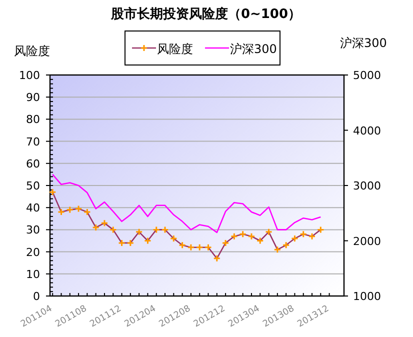 The image size is (413, 337). What do you see at coordinates (33, 186) in the screenshot?
I see `y-tick-label: 50` at bounding box center [33, 186].